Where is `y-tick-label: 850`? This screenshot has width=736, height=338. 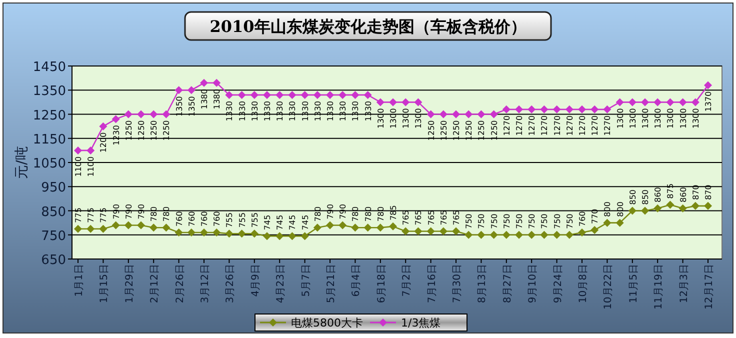
y-tick-label: 850 is located at coordinates (53, 212).